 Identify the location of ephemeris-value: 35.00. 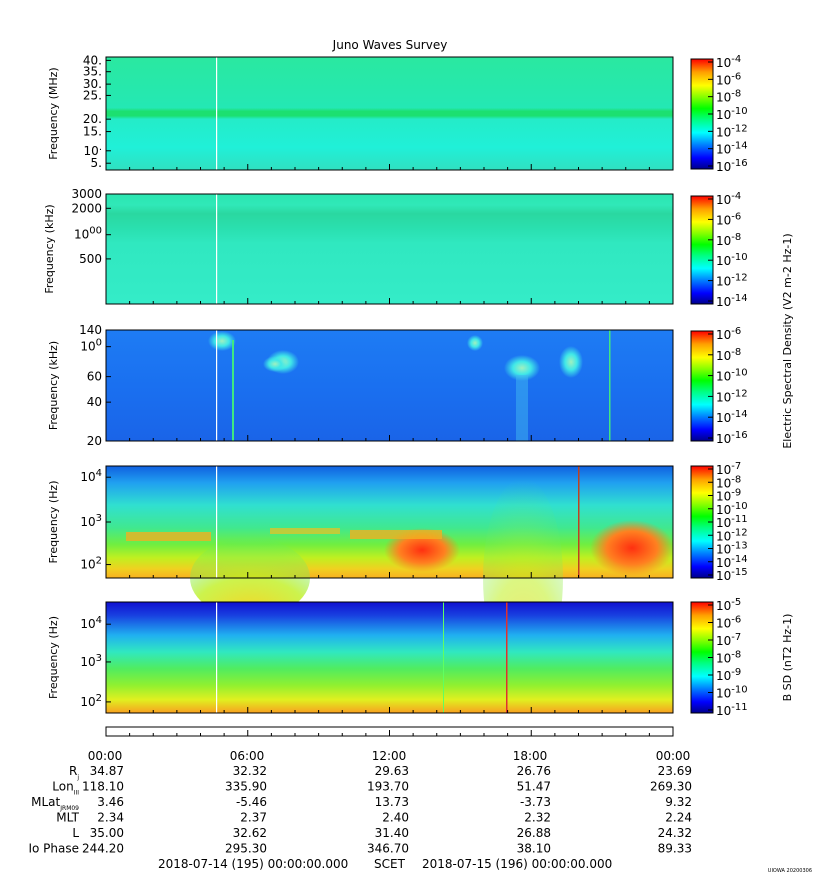
(107, 833).